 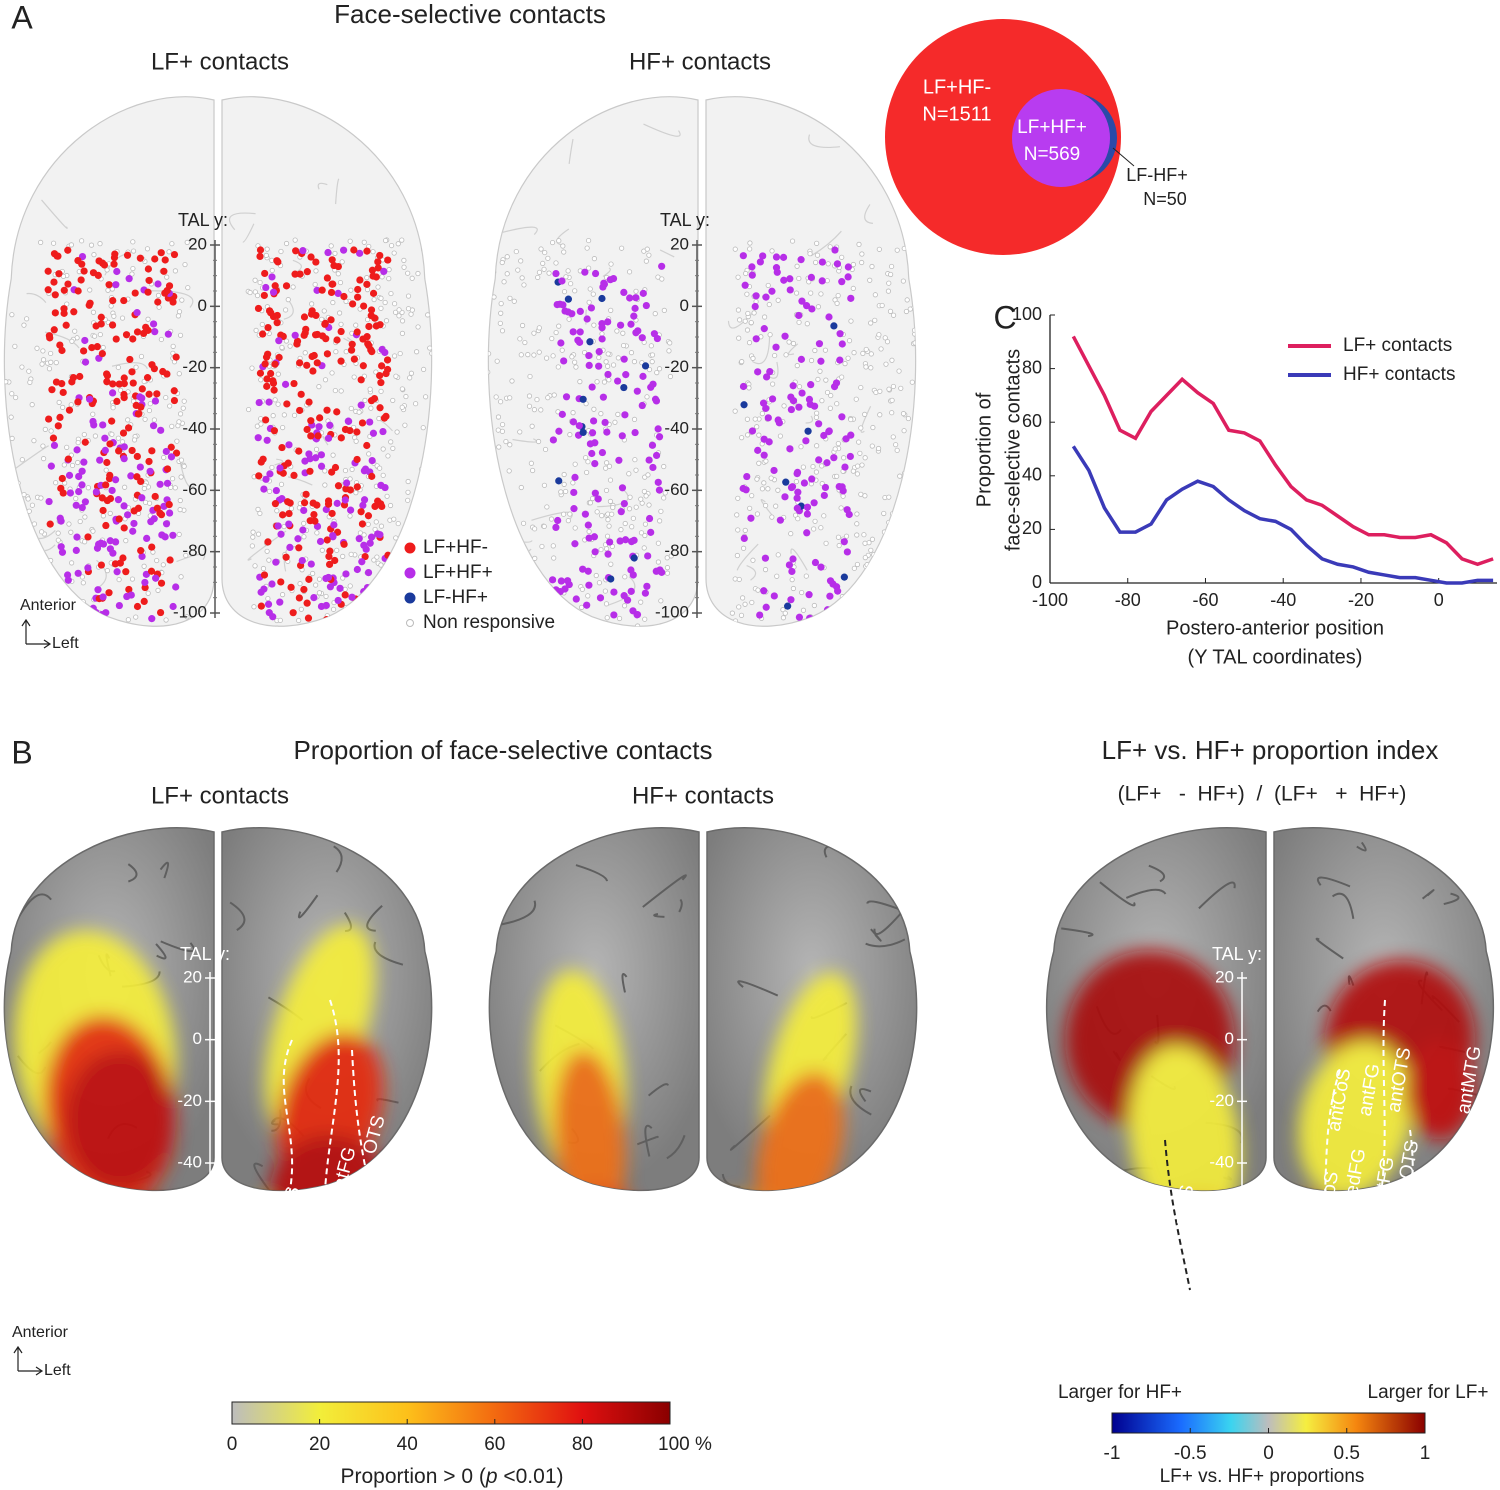 What do you see at coordinates (120, 1120) in the screenshot?
I see `heat-blob` at bounding box center [120, 1120].